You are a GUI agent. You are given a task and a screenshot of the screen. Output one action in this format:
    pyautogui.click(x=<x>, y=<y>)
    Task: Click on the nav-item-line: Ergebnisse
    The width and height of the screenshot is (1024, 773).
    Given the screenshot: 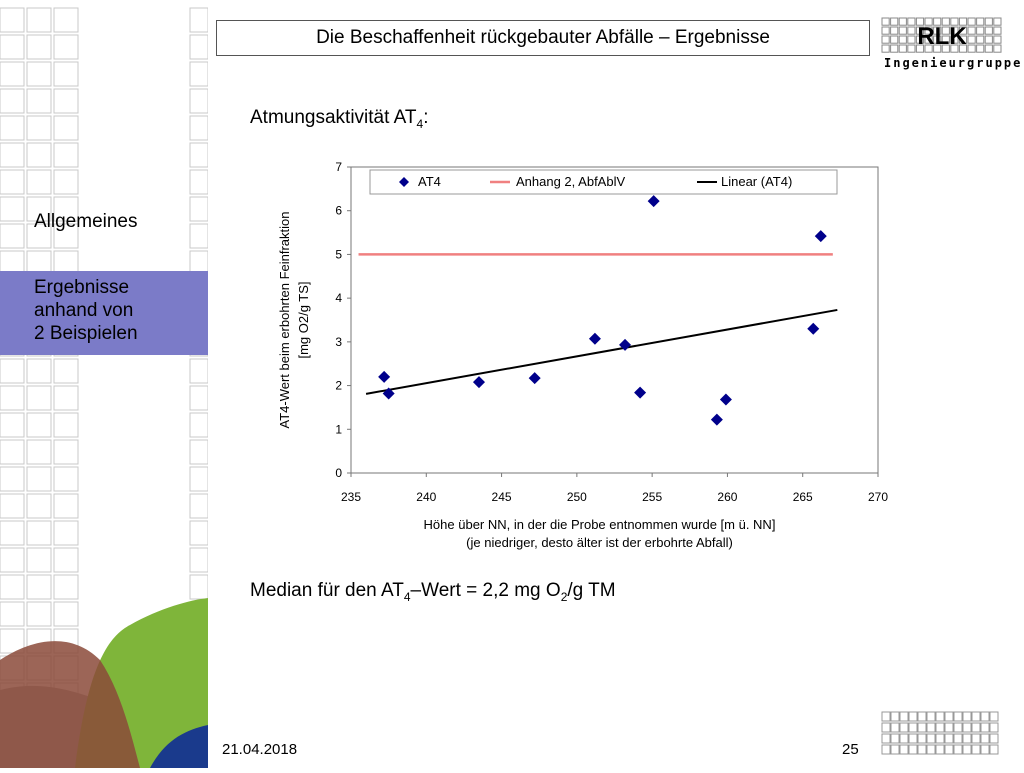 What is the action you would take?
    pyautogui.click(x=82, y=287)
    